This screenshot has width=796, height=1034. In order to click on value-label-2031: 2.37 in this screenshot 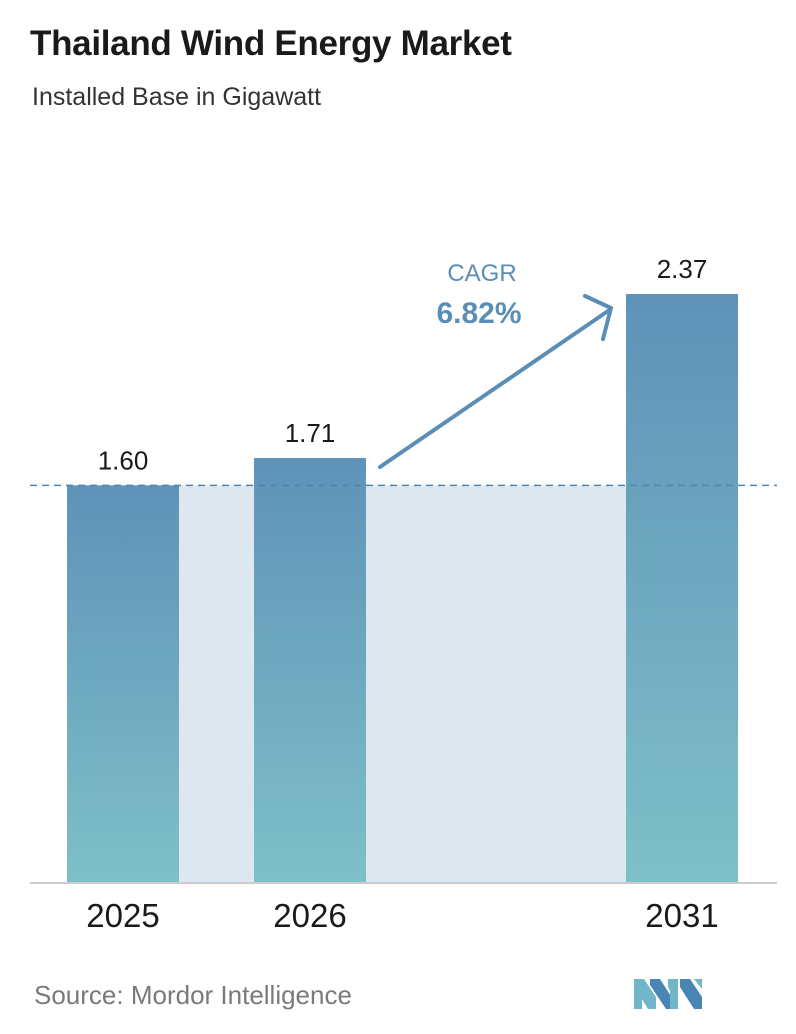, I will do `click(682, 269)`.